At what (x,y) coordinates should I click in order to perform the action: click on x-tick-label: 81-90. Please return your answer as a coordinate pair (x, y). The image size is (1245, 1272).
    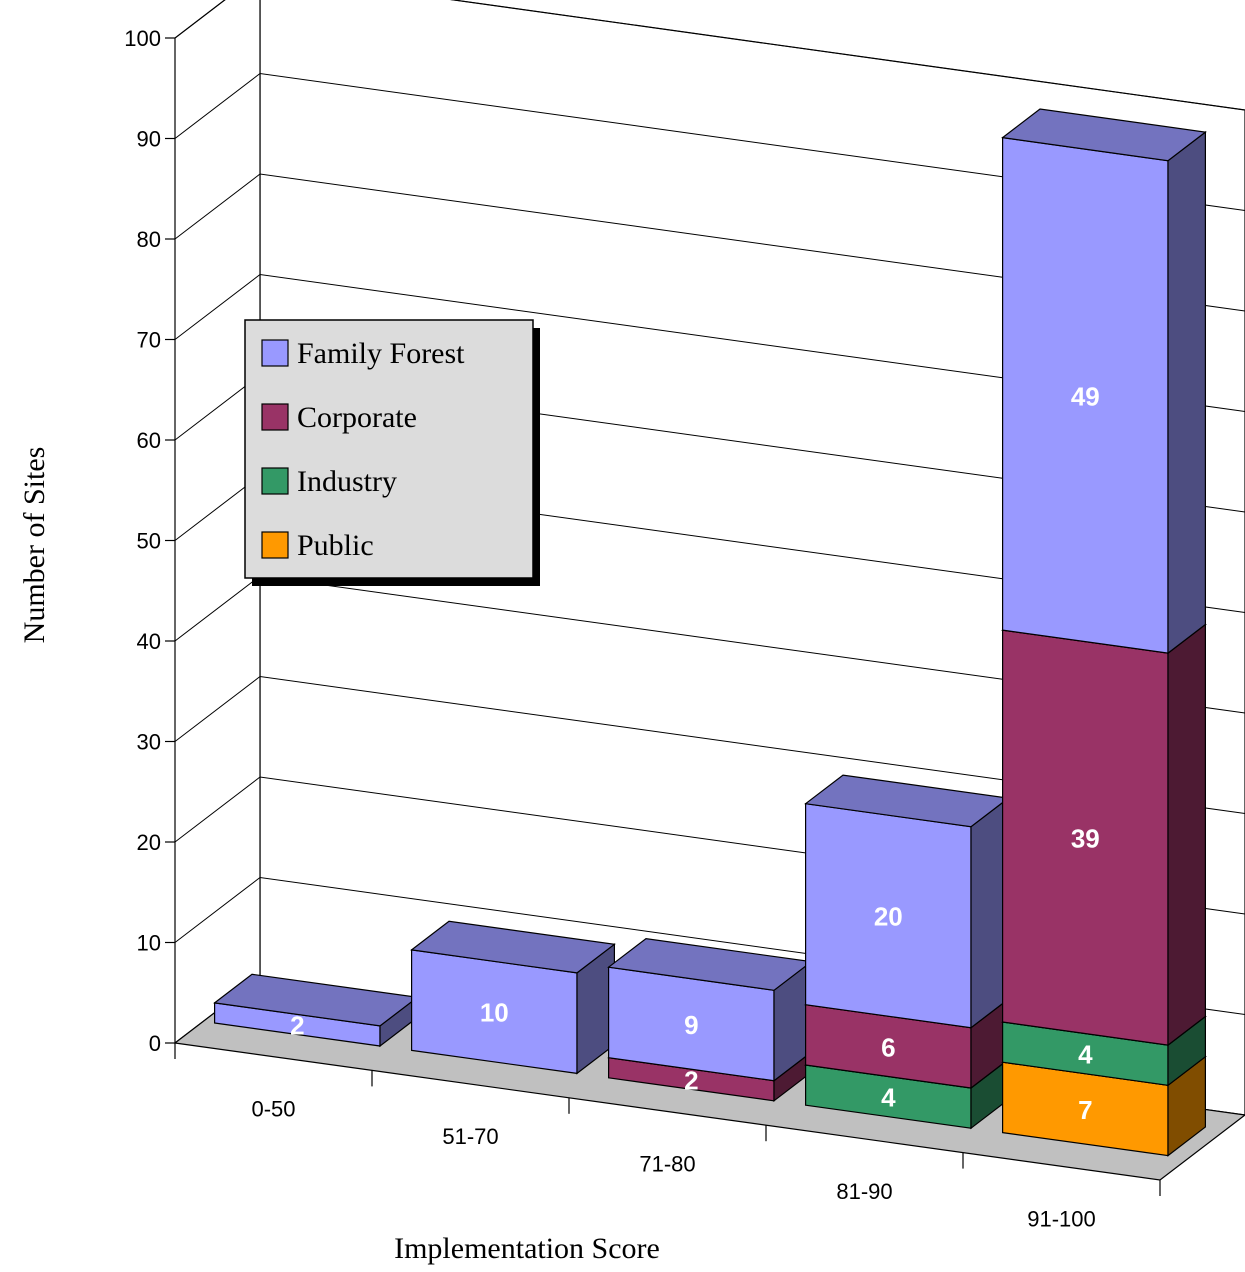
    Looking at the image, I should click on (864, 1191).